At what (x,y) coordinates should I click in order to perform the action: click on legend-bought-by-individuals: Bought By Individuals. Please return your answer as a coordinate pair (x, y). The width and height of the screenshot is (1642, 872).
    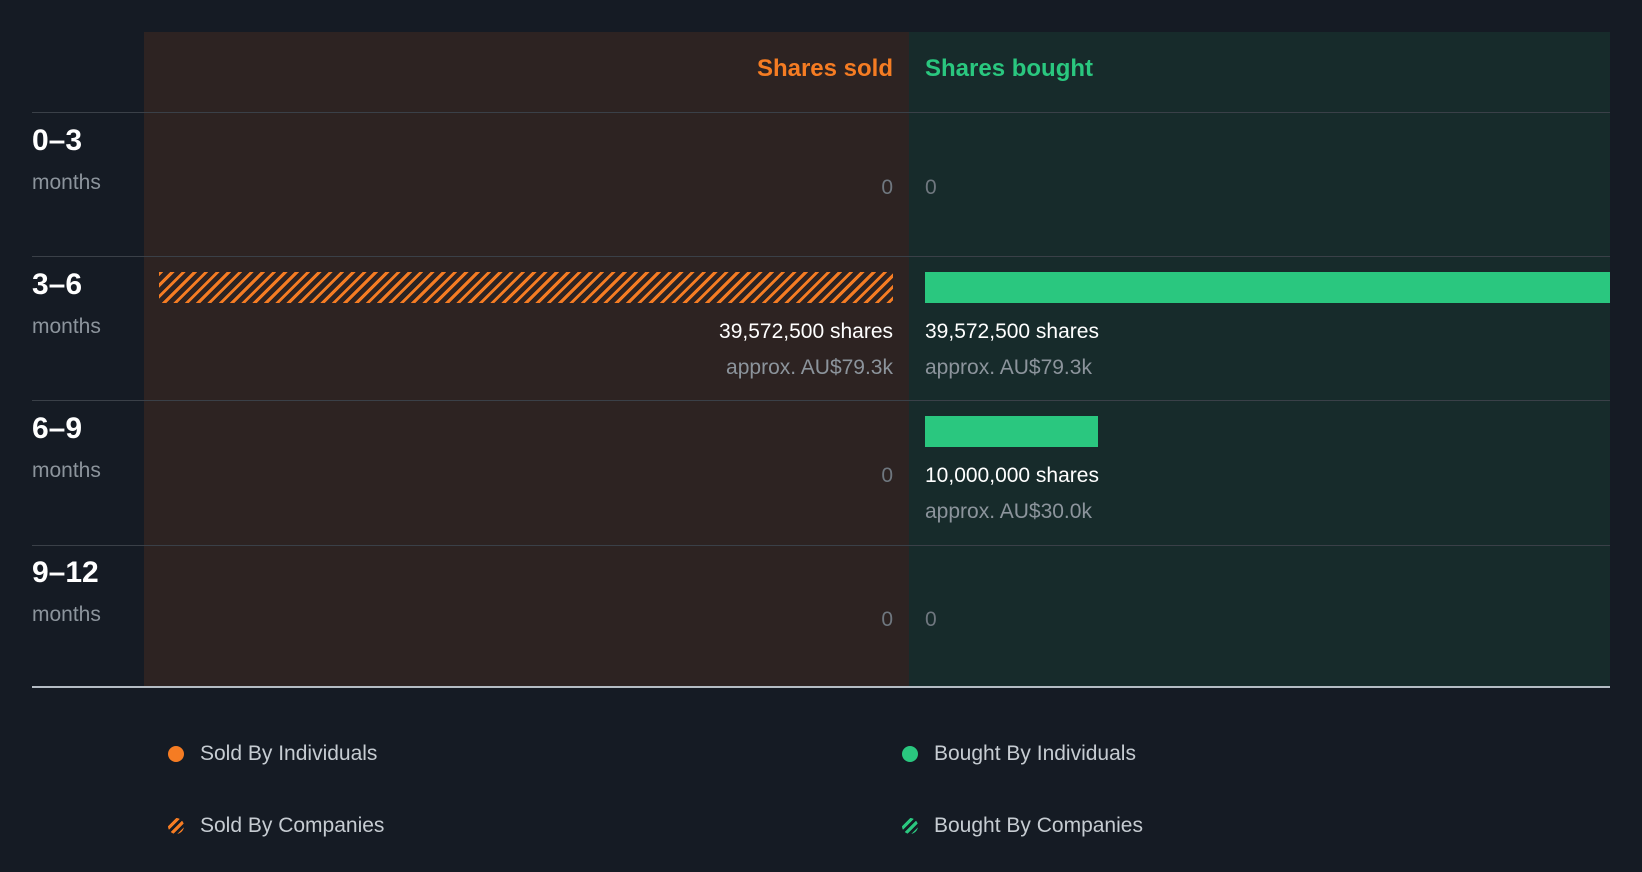
    Looking at the image, I should click on (1019, 754).